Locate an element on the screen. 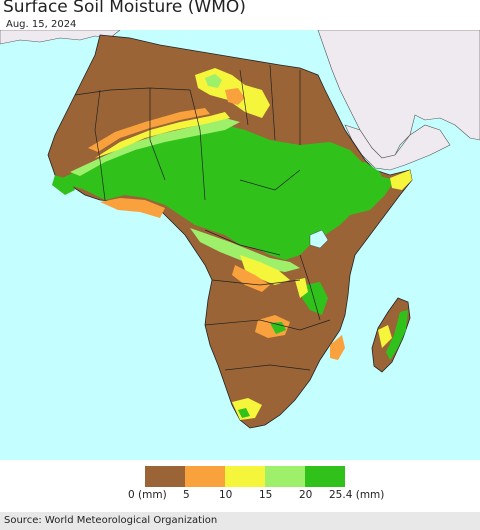 The image size is (480, 530). map-title: Surface Soil Moisture (WMO) is located at coordinates (124, 8).